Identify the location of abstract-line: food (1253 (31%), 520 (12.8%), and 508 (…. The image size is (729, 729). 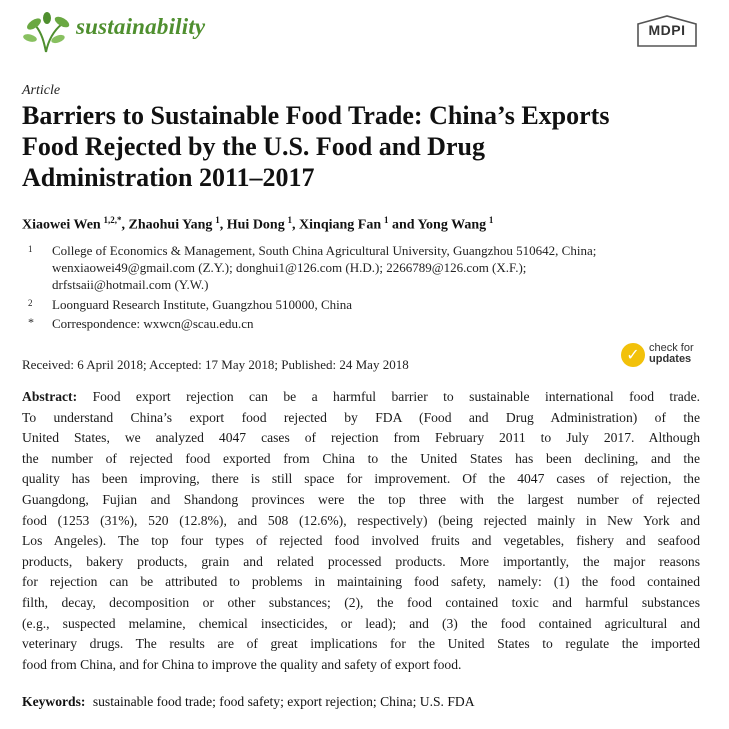
(361, 520).